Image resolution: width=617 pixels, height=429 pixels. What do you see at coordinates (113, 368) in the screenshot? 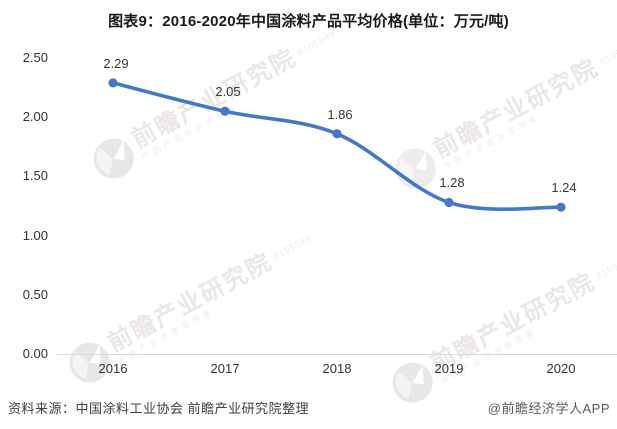
I see `x-tick-label: 2016` at bounding box center [113, 368].